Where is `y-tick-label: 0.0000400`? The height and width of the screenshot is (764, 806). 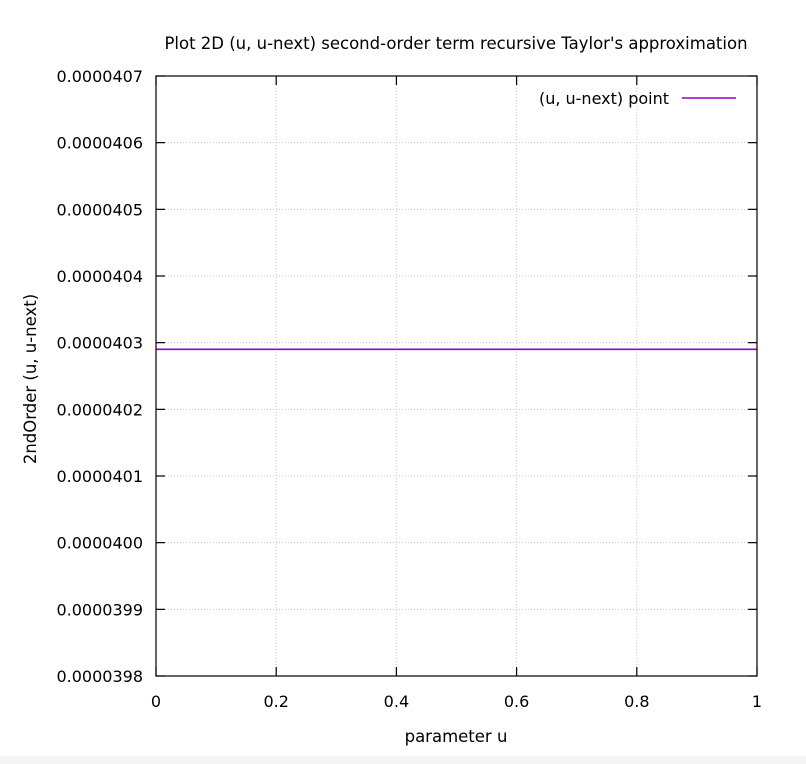 y-tick-label: 0.0000400 is located at coordinates (99, 543).